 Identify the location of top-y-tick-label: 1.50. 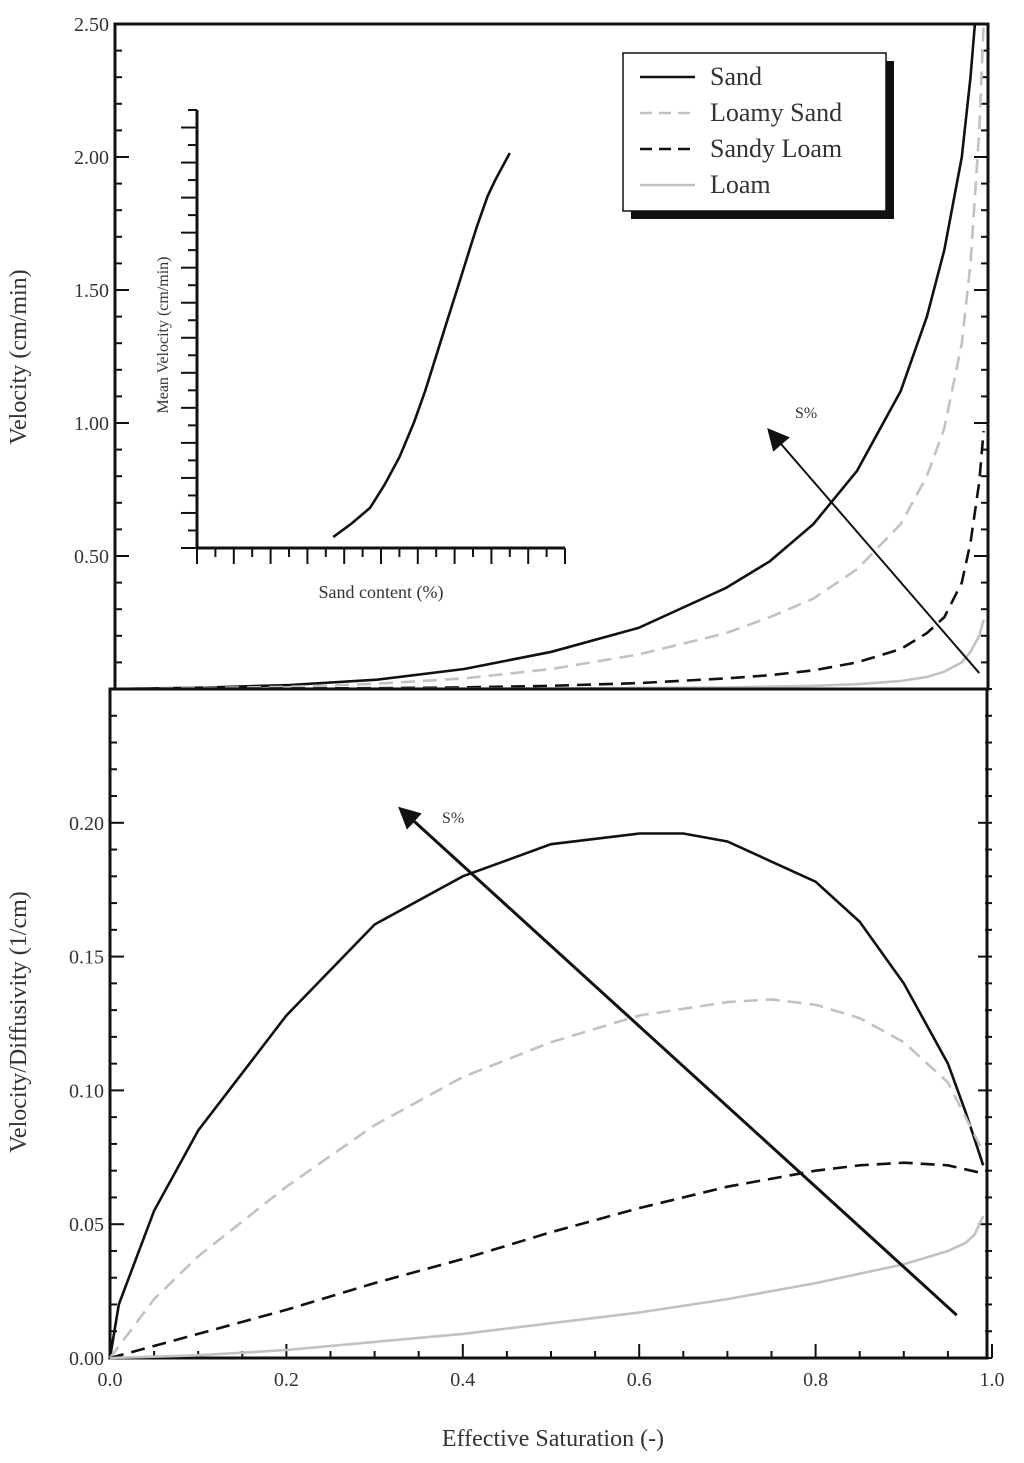
(91, 291).